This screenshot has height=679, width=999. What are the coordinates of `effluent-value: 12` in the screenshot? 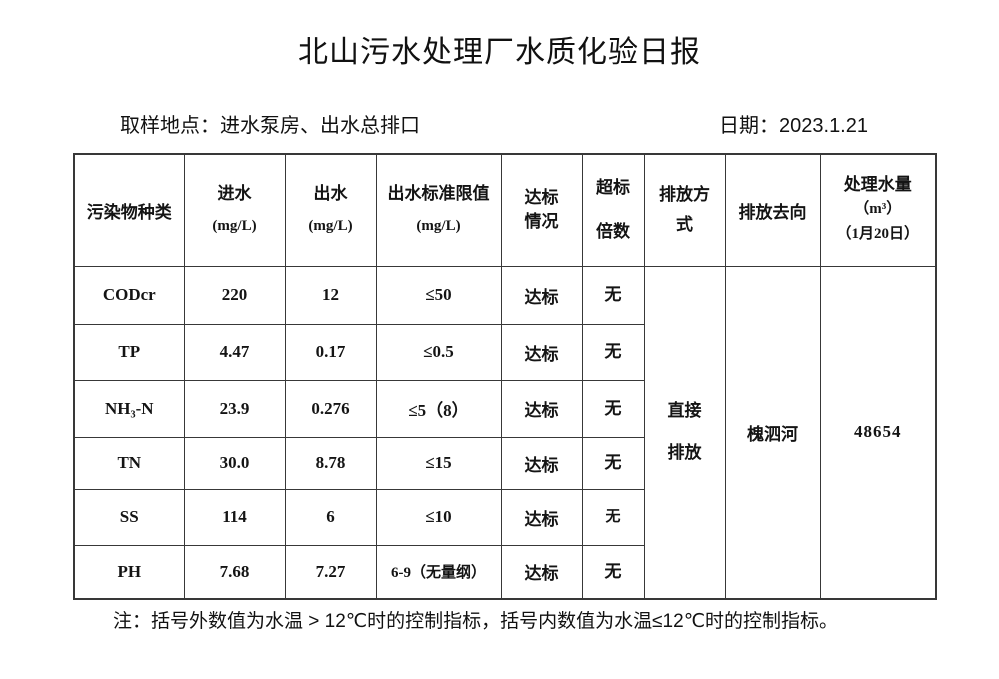 It's located at (330, 295).